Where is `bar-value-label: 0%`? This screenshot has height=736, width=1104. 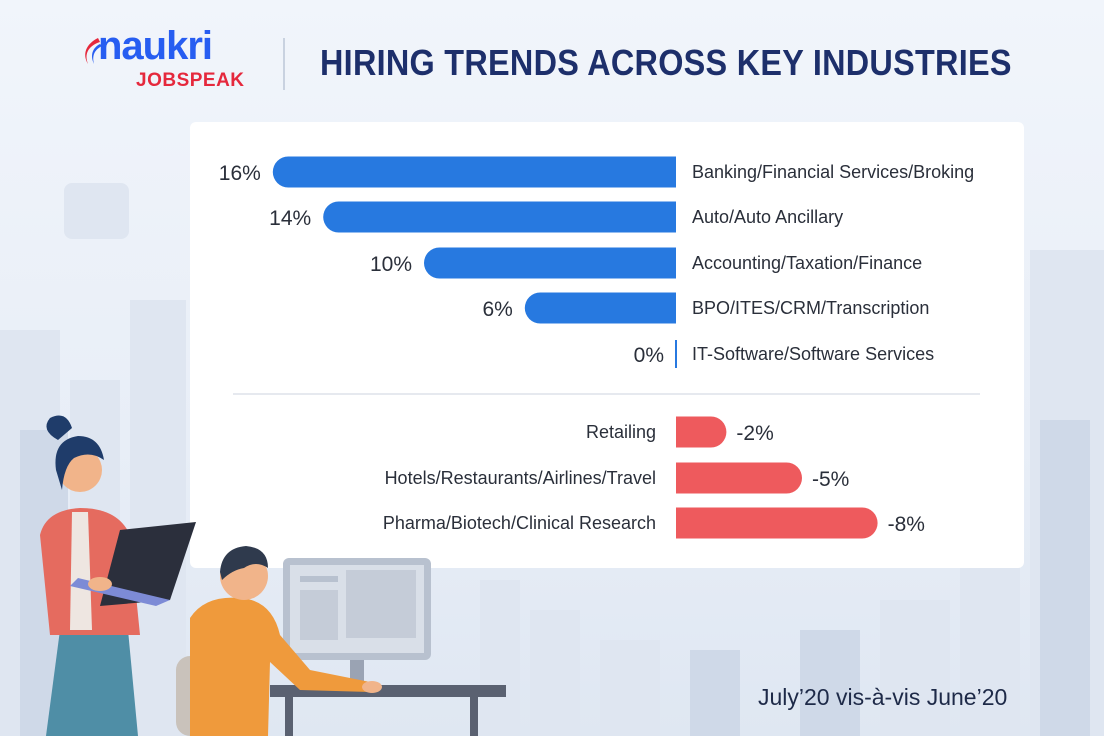
bar-value-label: 0% is located at coordinates (649, 355).